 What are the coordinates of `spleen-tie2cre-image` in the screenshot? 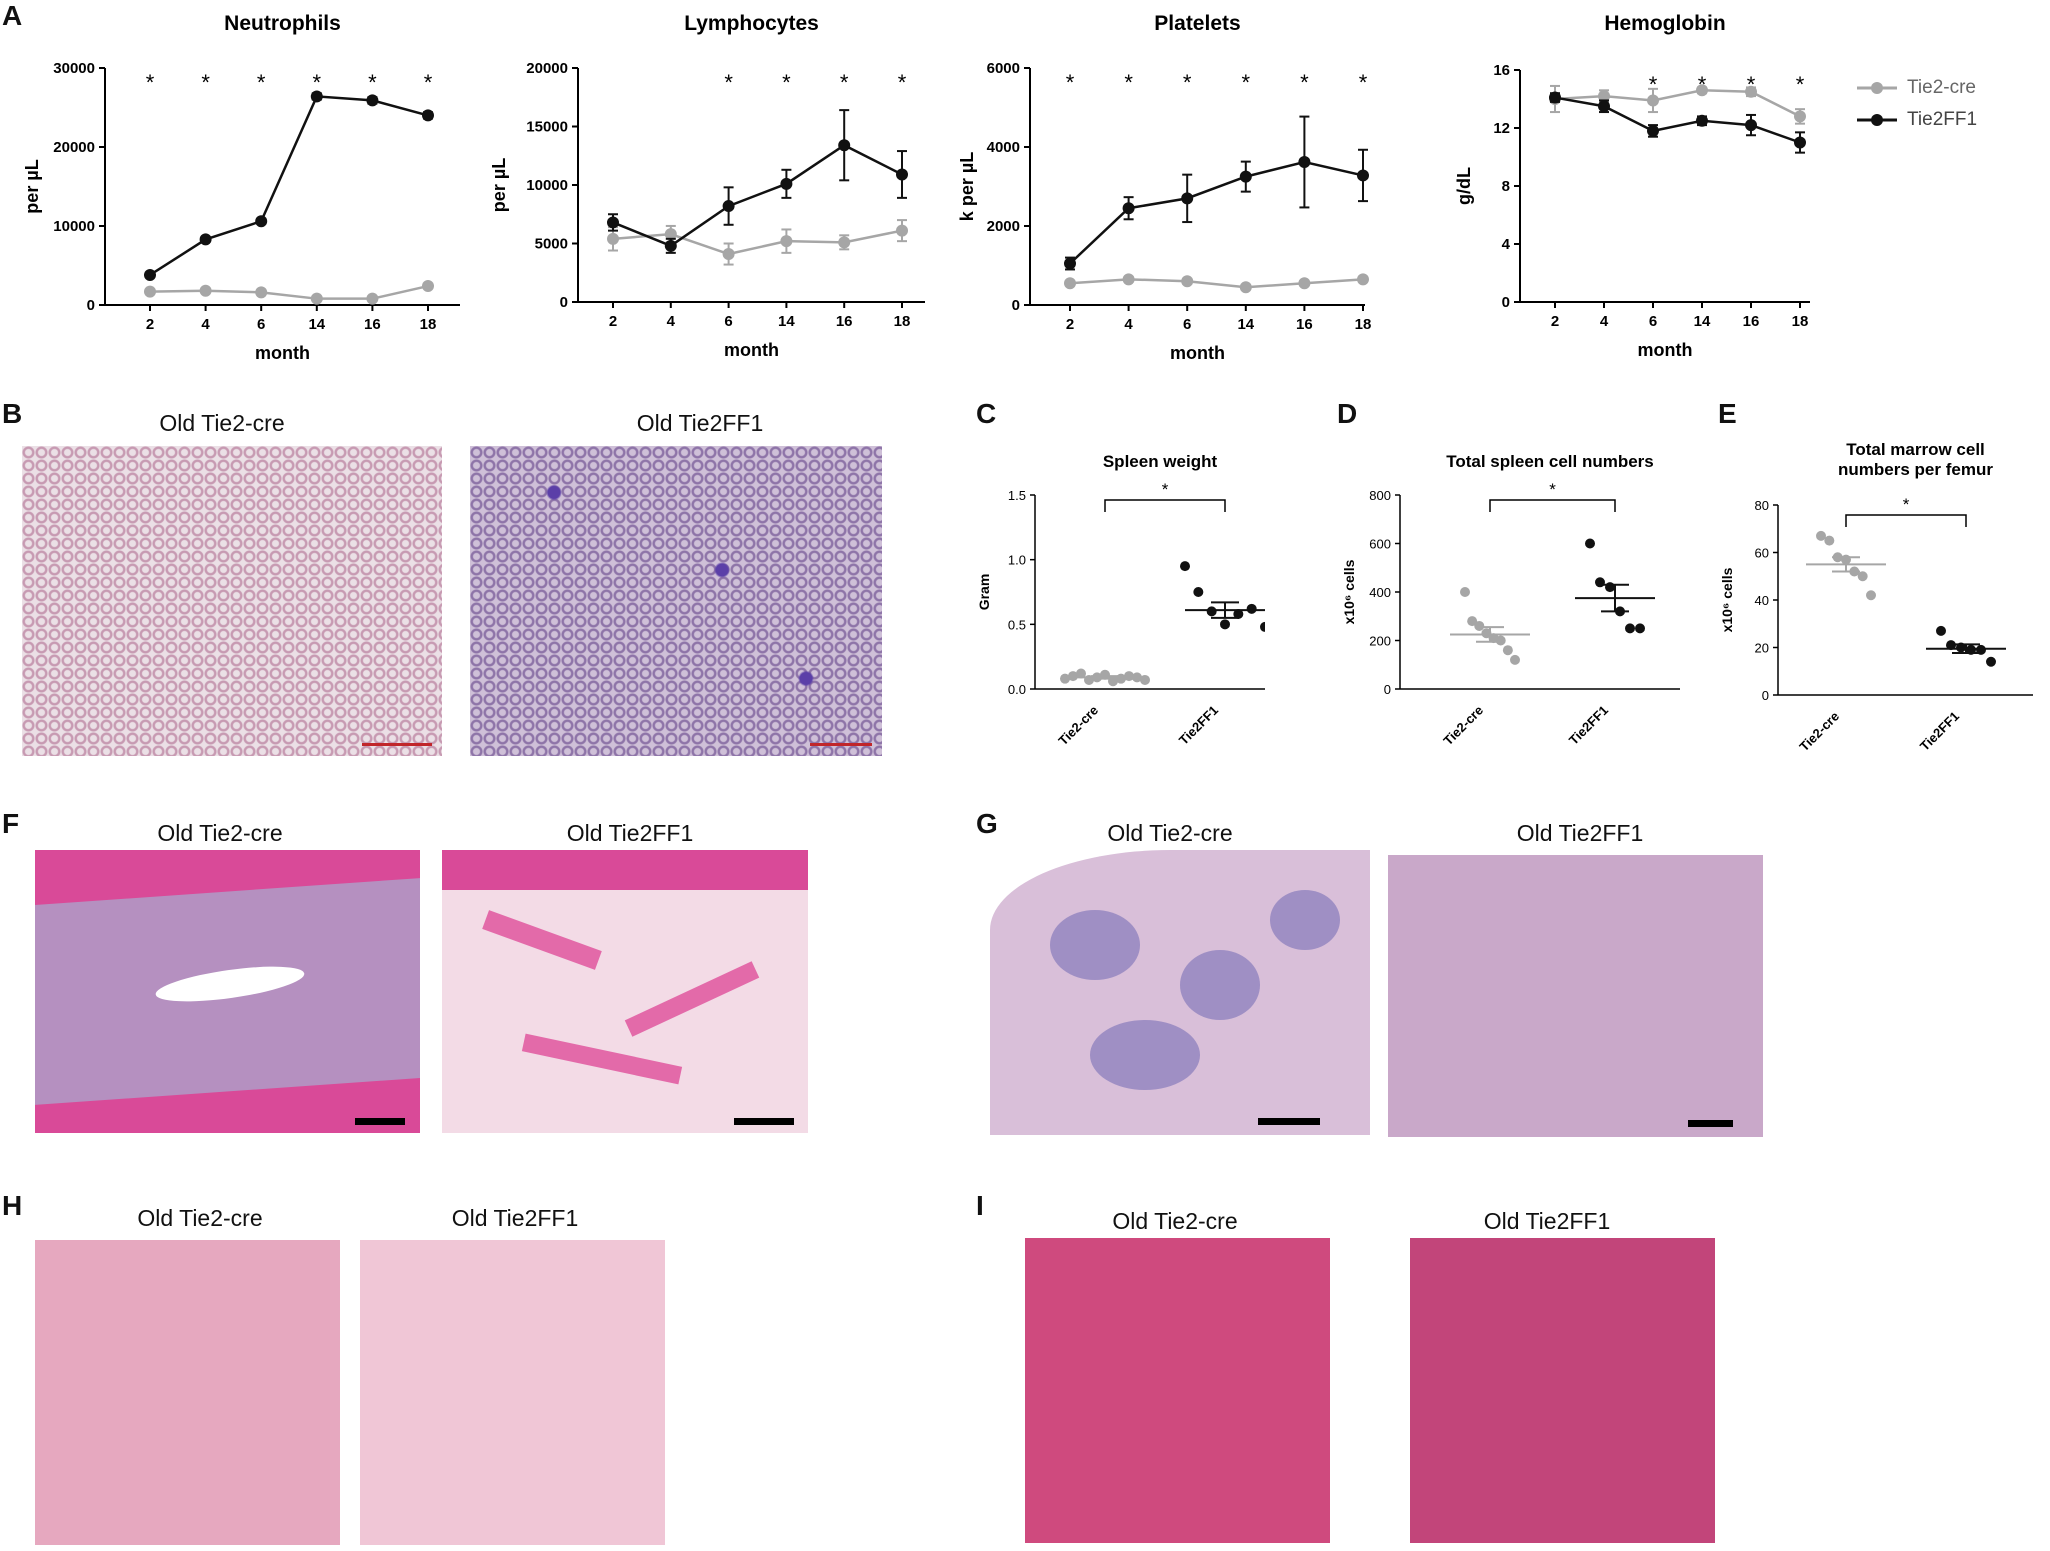 It's located at (1180, 992).